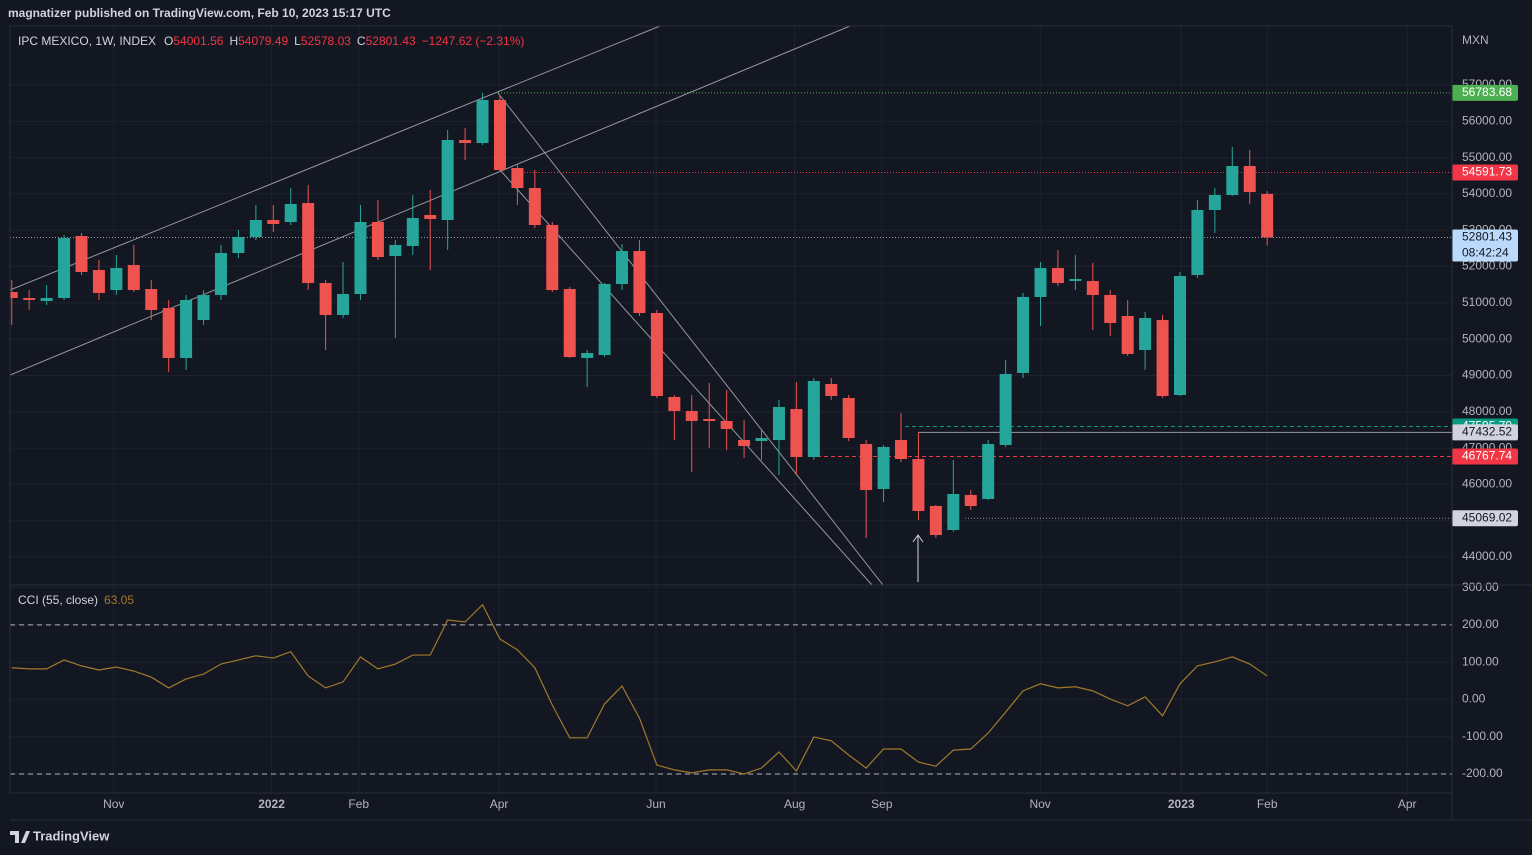 The width and height of the screenshot is (1532, 855). Describe the element at coordinates (1487, 266) in the screenshot. I see `y-tick-label: 52000.00` at that location.